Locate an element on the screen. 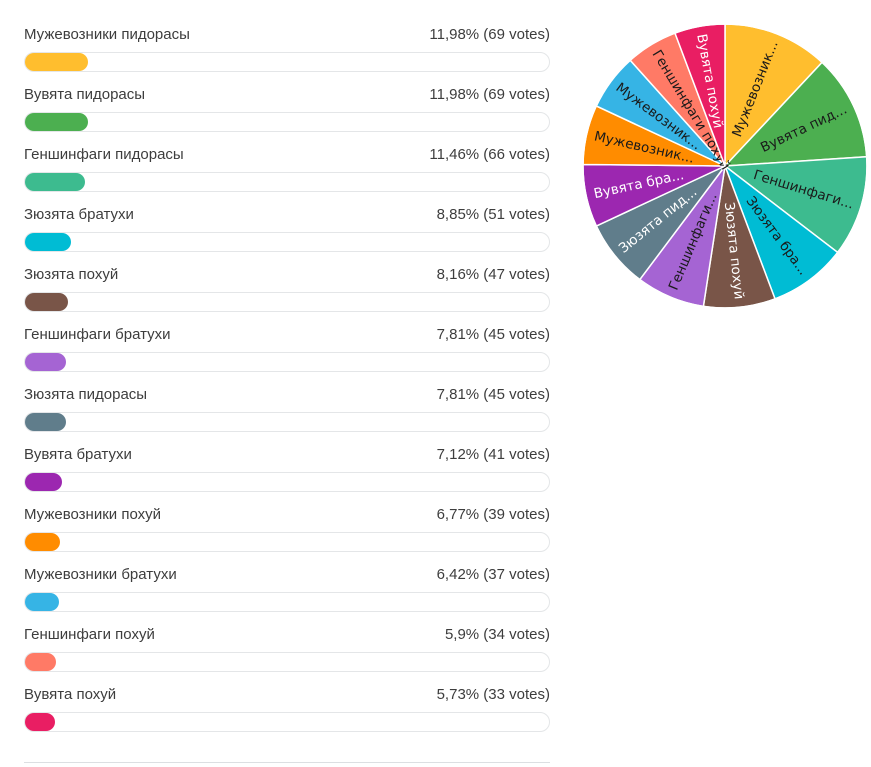 The height and width of the screenshot is (767, 871). option-label: Вувята похуй is located at coordinates (70, 694).